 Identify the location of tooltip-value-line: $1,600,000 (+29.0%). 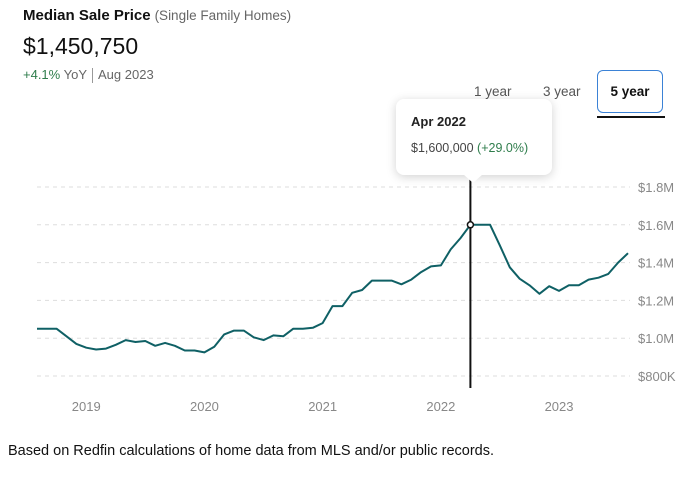
(481, 148).